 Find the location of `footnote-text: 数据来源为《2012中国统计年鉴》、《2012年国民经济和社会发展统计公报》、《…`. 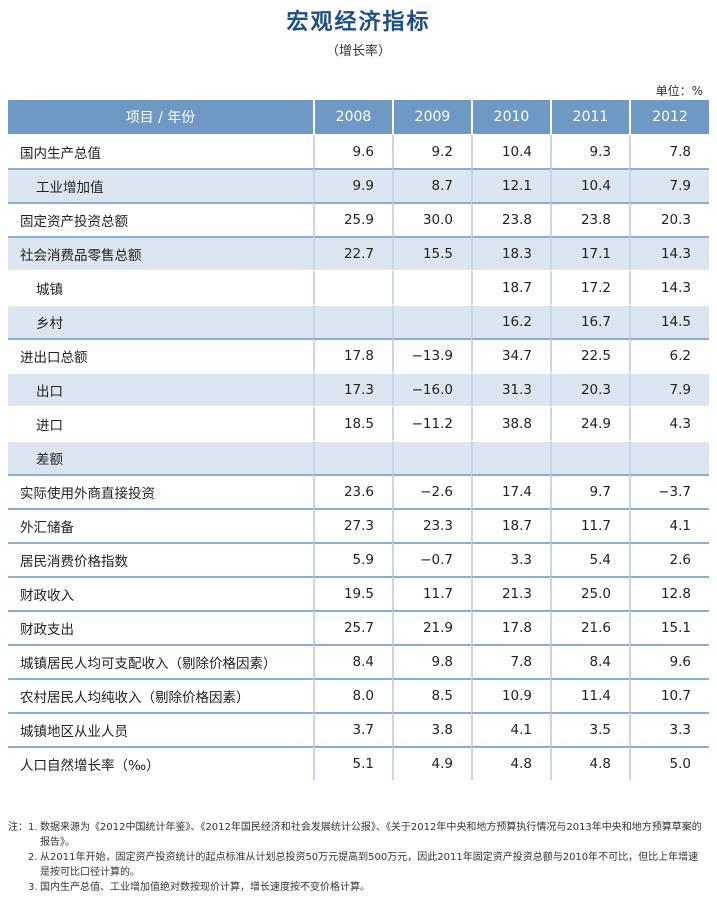

footnote-text: 数据来源为《2012中国统计年鉴》、《2012年国民经济和社会发展统计公报》、《… is located at coordinates (371, 835).